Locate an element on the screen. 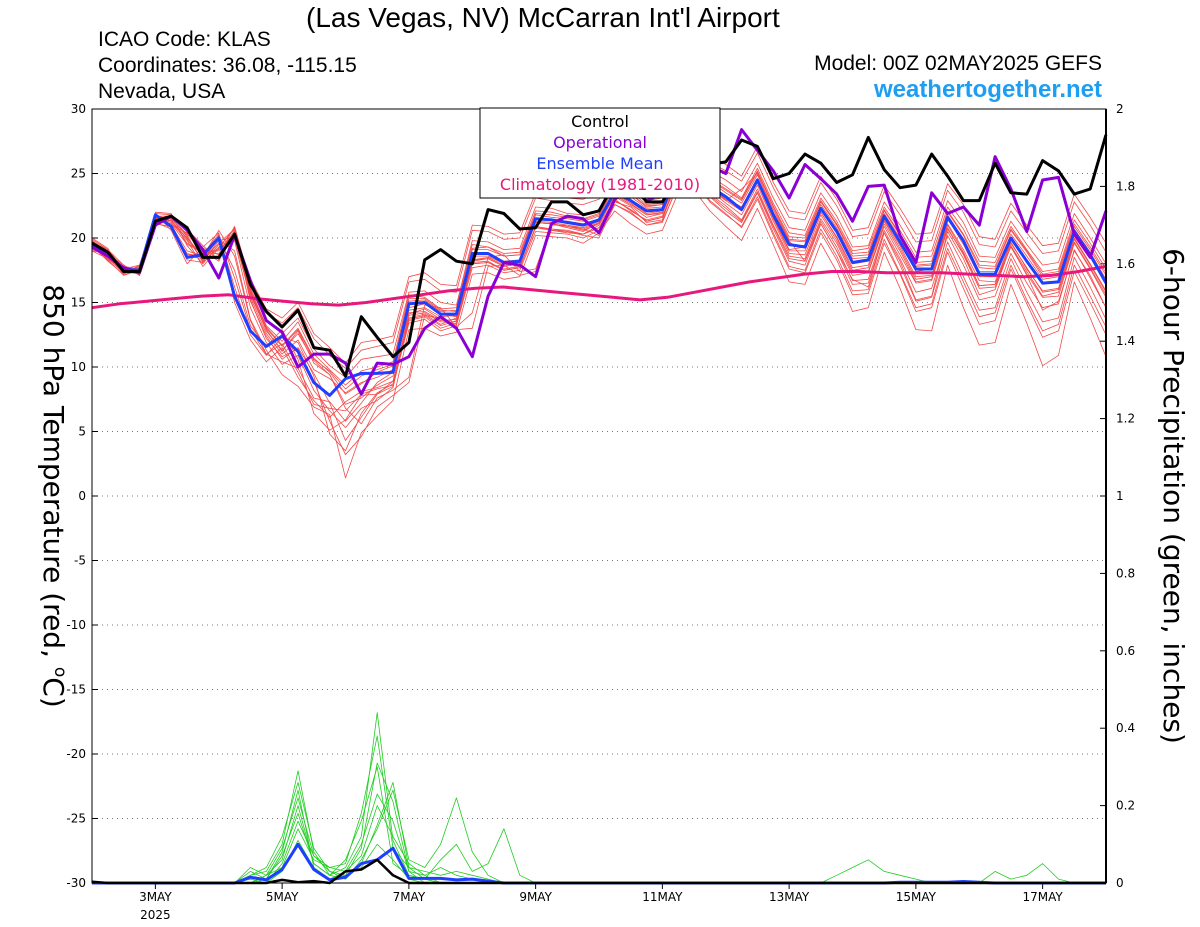  x-tick-label: 5MAY is located at coordinates (282, 897).